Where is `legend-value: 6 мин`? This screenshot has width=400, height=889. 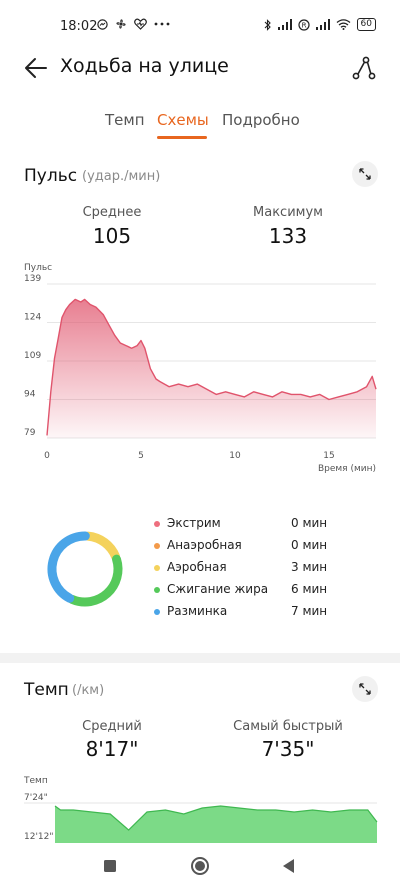
legend-value: 6 мин is located at coordinates (309, 589).